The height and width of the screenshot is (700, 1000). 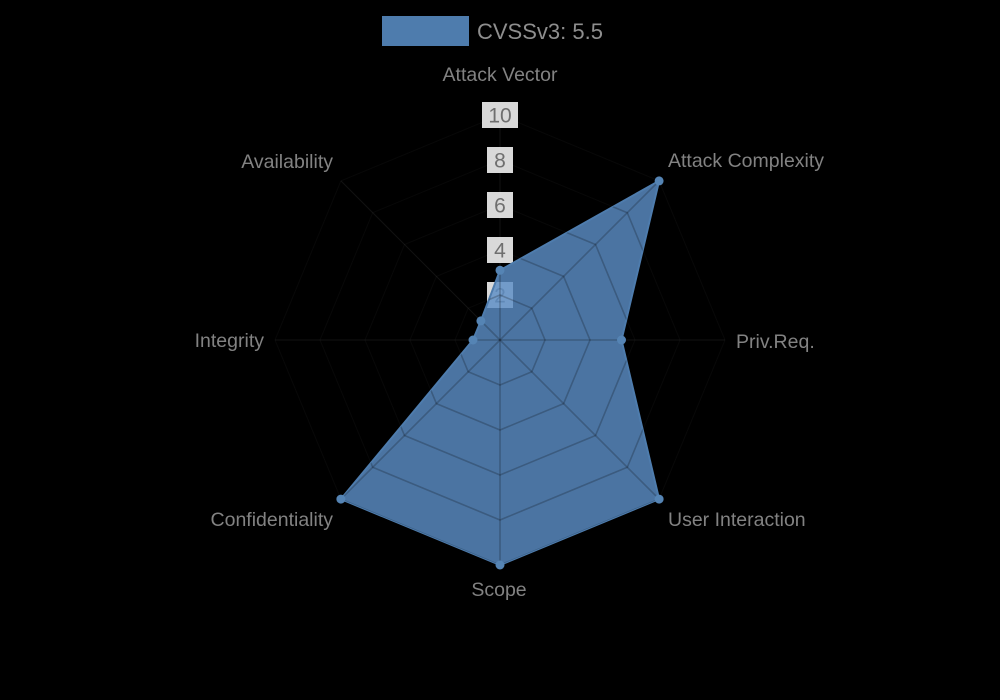 I want to click on tick: 6, so click(x=500, y=205).